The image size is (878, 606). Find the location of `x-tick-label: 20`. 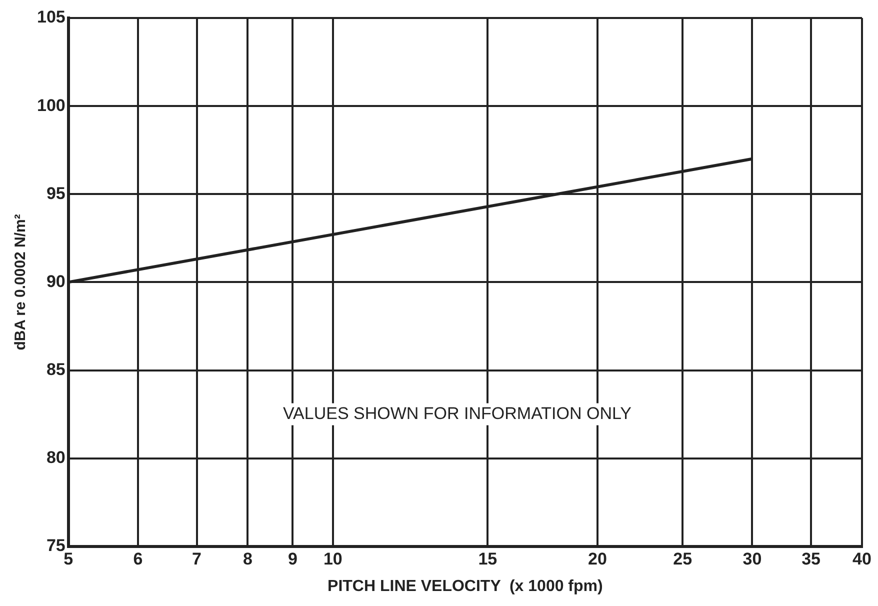

x-tick-label: 20 is located at coordinates (597, 558).